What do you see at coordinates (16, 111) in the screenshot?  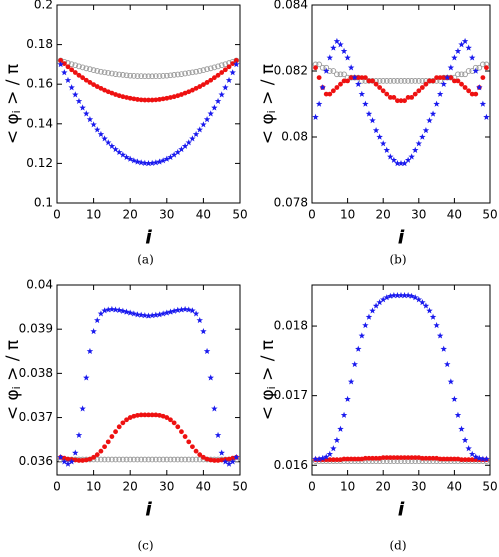 I see `y-label-part: i` at bounding box center [16, 111].